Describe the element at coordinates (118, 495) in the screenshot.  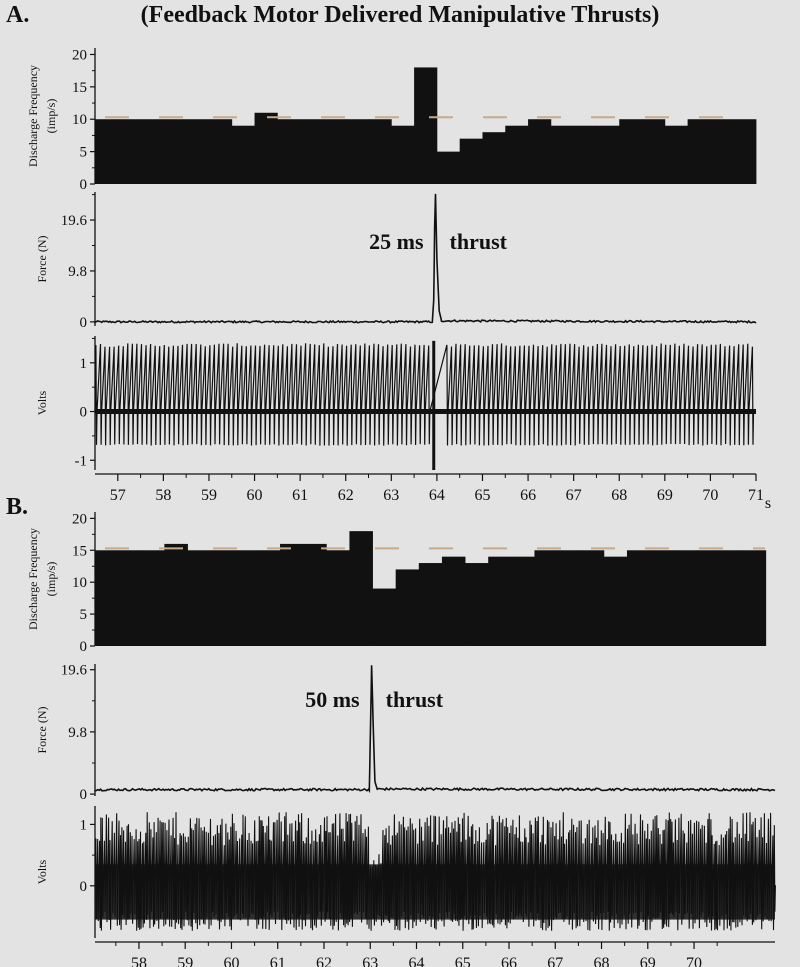
I see `x-tick-label: 57` at that location.